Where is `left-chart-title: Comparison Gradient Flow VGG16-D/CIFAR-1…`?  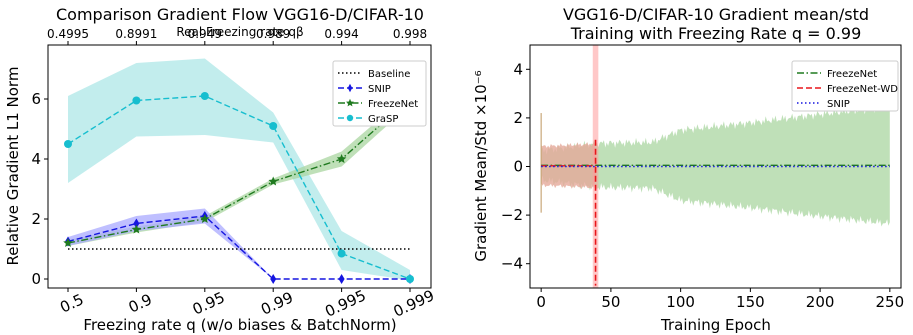 left-chart-title: Comparison Gradient Flow VGG16-D/CIFAR-1… is located at coordinates (240, 14).